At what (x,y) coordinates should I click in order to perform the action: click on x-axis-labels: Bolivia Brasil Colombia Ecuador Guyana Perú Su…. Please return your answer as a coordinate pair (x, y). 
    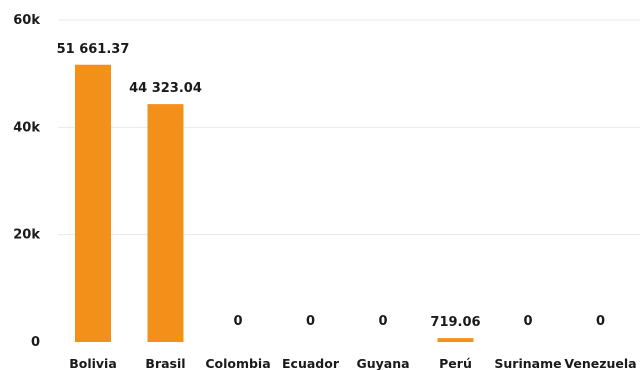
    Looking at the image, I should click on (352, 363).